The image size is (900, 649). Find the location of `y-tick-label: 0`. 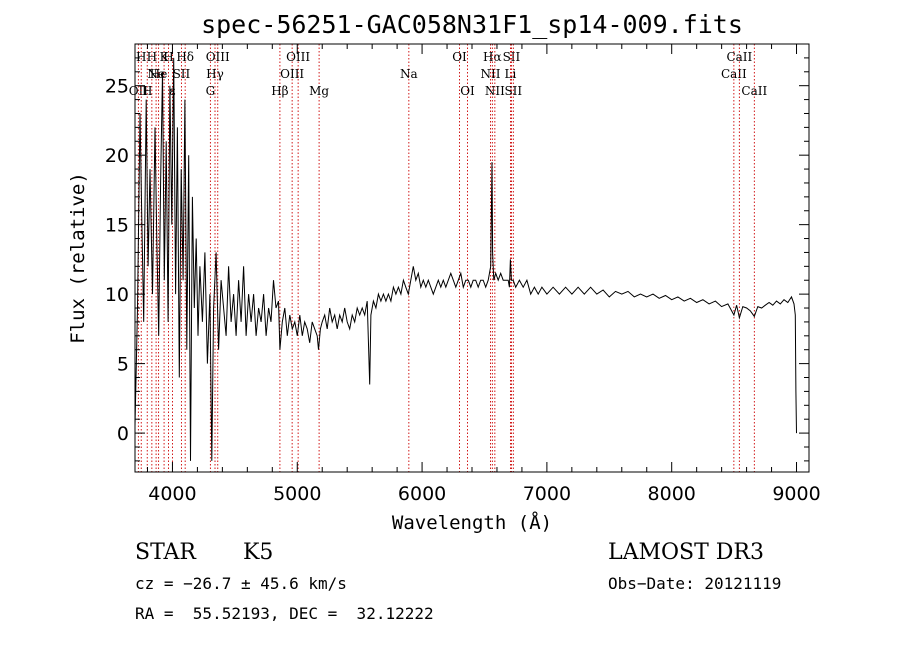

y-tick-label: 0 is located at coordinates (123, 434).